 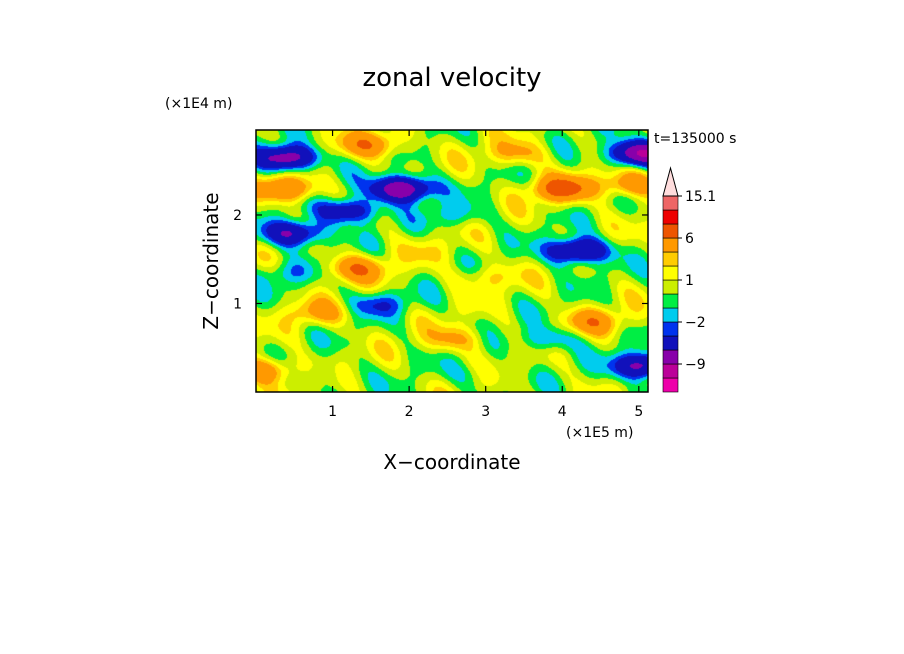 I want to click on colorbar-tick-label: −2, so click(x=695, y=323).